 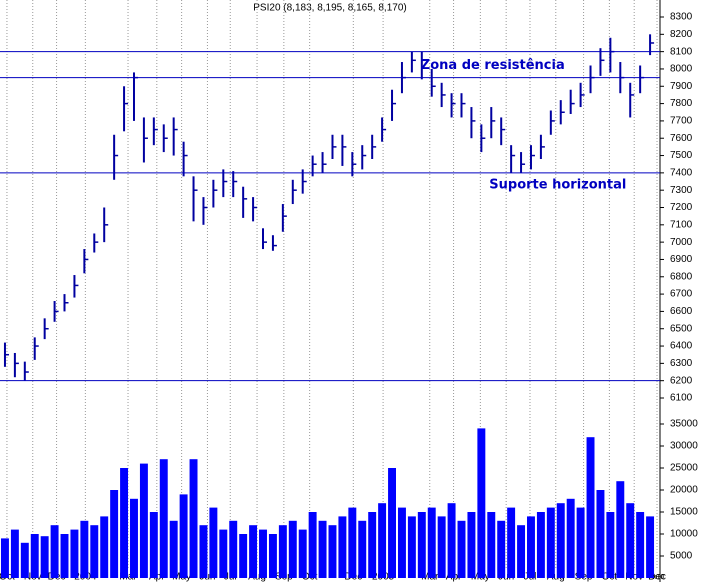 What do you see at coordinates (681, 51) in the screenshot?
I see `y-tick-label: 8100` at bounding box center [681, 51].